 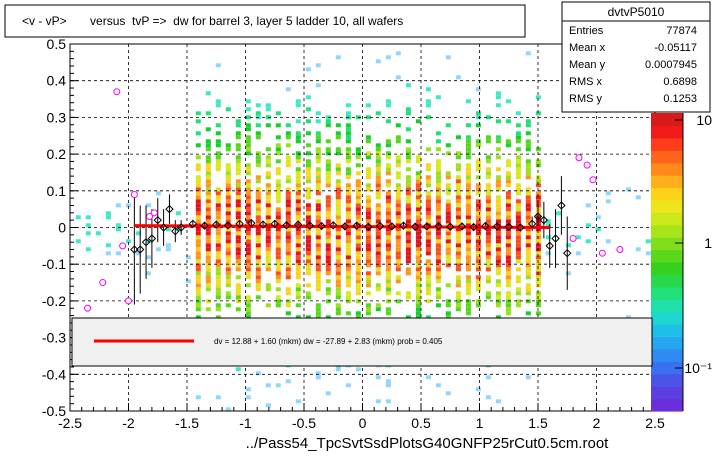 What do you see at coordinates (54, 264) in the screenshot?
I see `y-tick-label: -0.1` at bounding box center [54, 264].